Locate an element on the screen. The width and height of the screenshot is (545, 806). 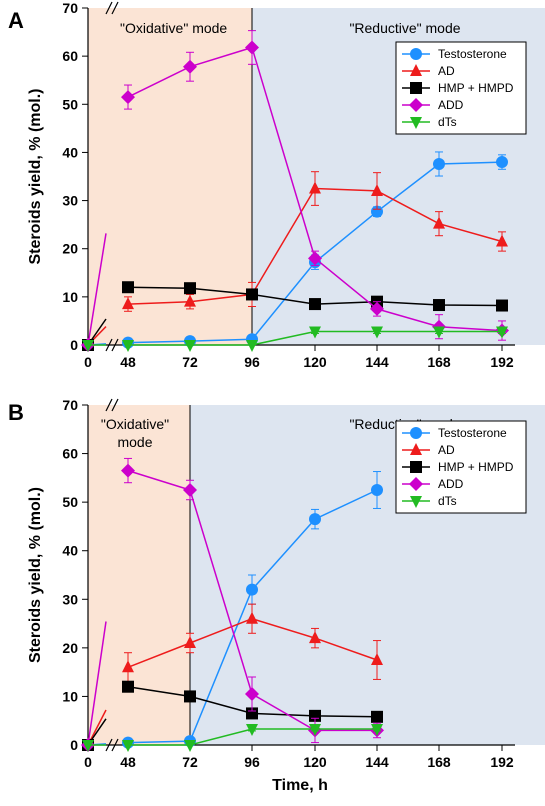
y-tick-label: 60 is located at coordinates (70, 454).